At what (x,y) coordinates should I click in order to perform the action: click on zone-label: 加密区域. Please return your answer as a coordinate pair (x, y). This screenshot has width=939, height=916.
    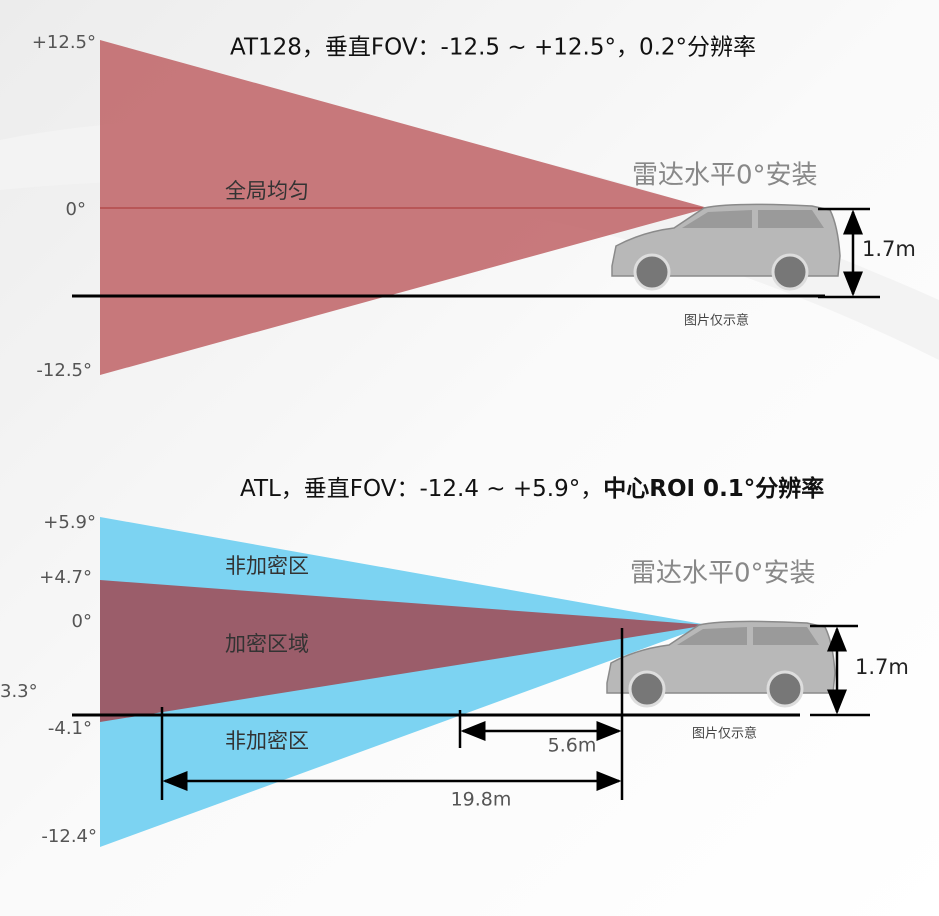
    Looking at the image, I should click on (267, 644).